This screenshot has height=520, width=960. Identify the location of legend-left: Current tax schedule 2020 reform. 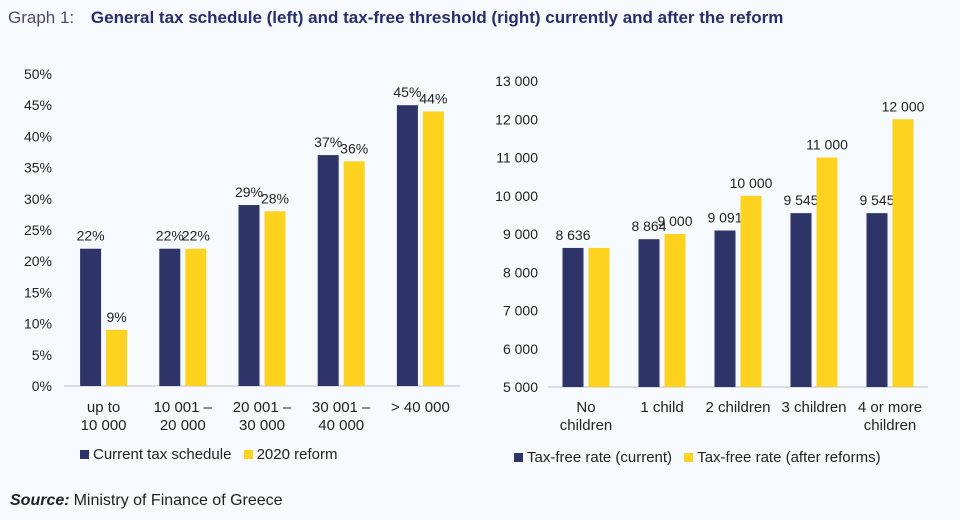
(212, 454).